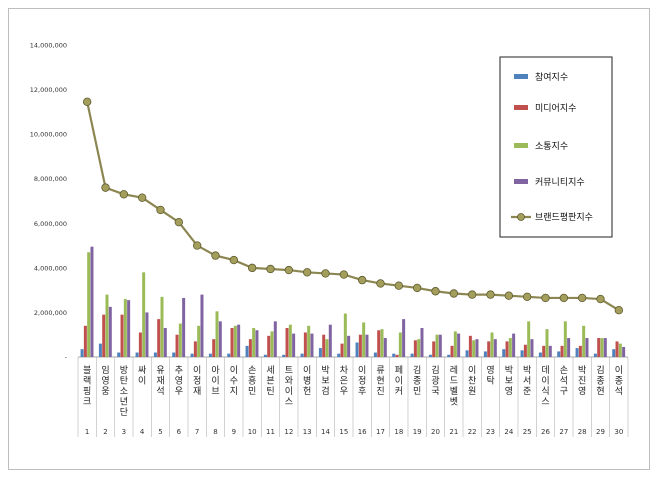  What do you see at coordinates (472, 432) in the screenshot?
I see `category-number: 22` at bounding box center [472, 432].